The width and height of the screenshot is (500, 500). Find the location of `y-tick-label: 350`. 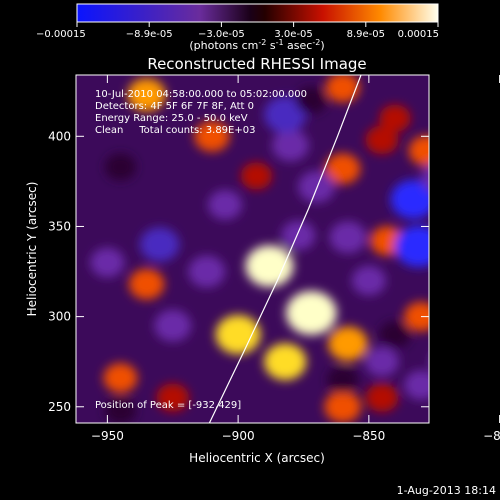

y-tick-label: 350 is located at coordinates (59, 226).